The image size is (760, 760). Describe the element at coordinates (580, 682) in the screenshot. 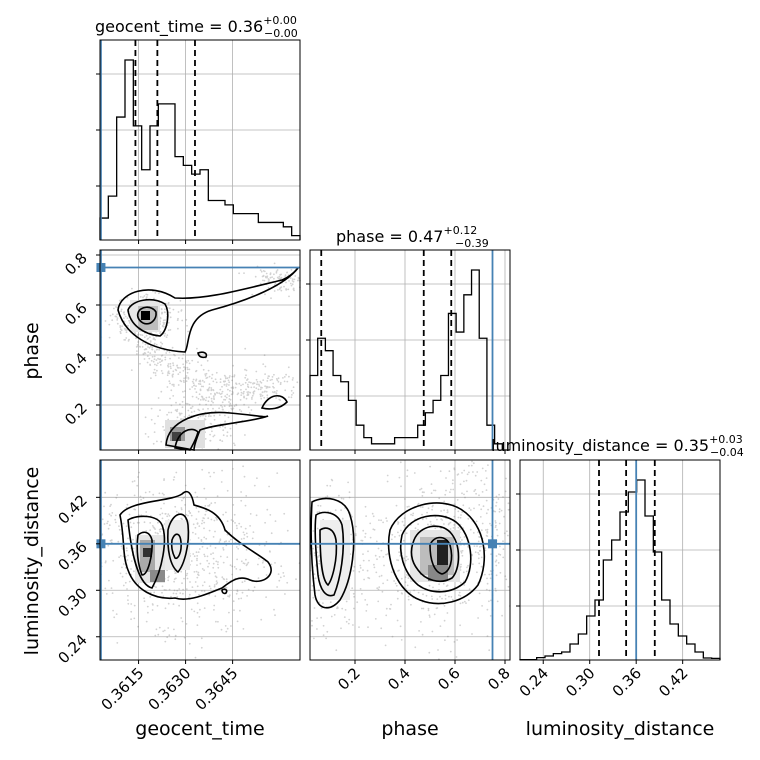

I see `x-tick-label: 0.30` at that location.